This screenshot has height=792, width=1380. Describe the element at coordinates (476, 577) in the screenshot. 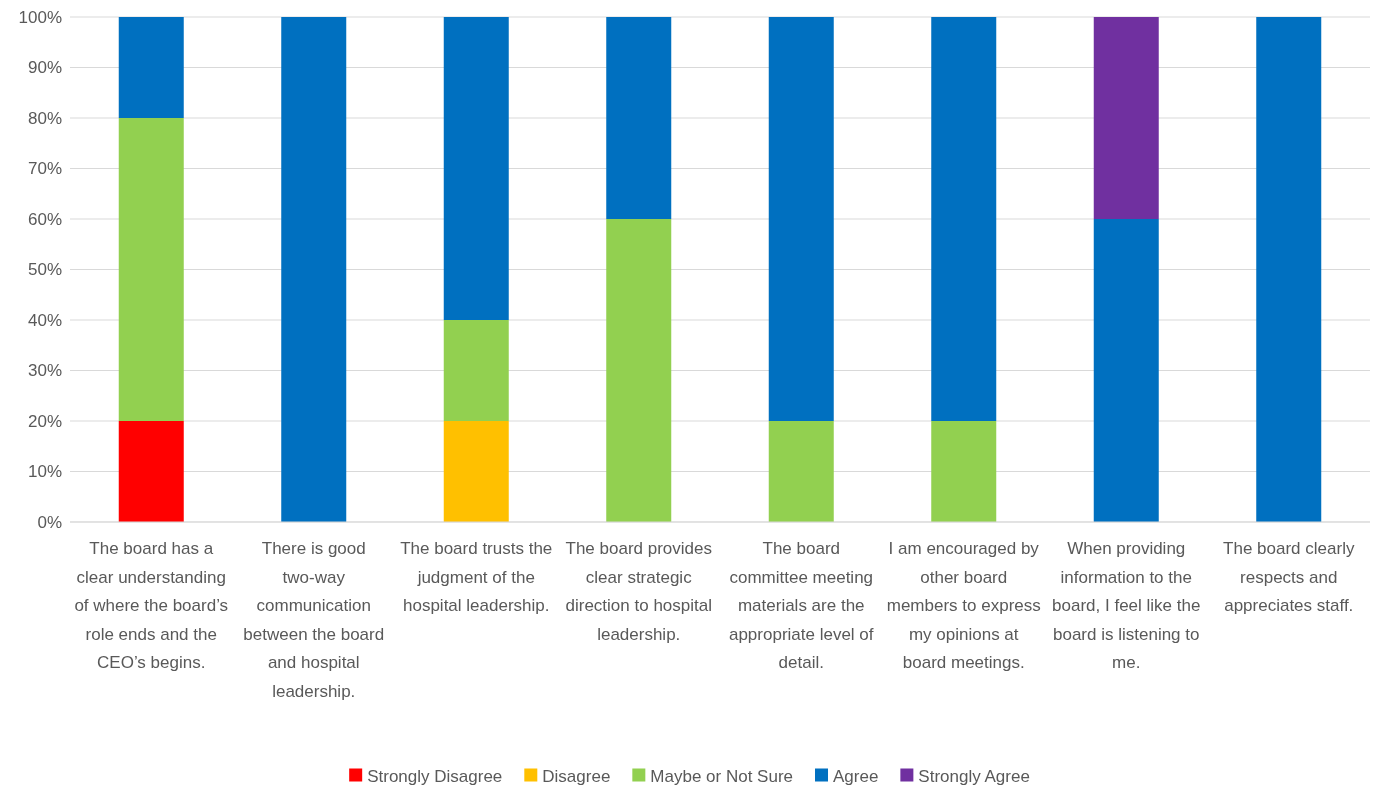

I see `x-tick-label: The board trusts the judgment of the hospital leadership.` at that location.